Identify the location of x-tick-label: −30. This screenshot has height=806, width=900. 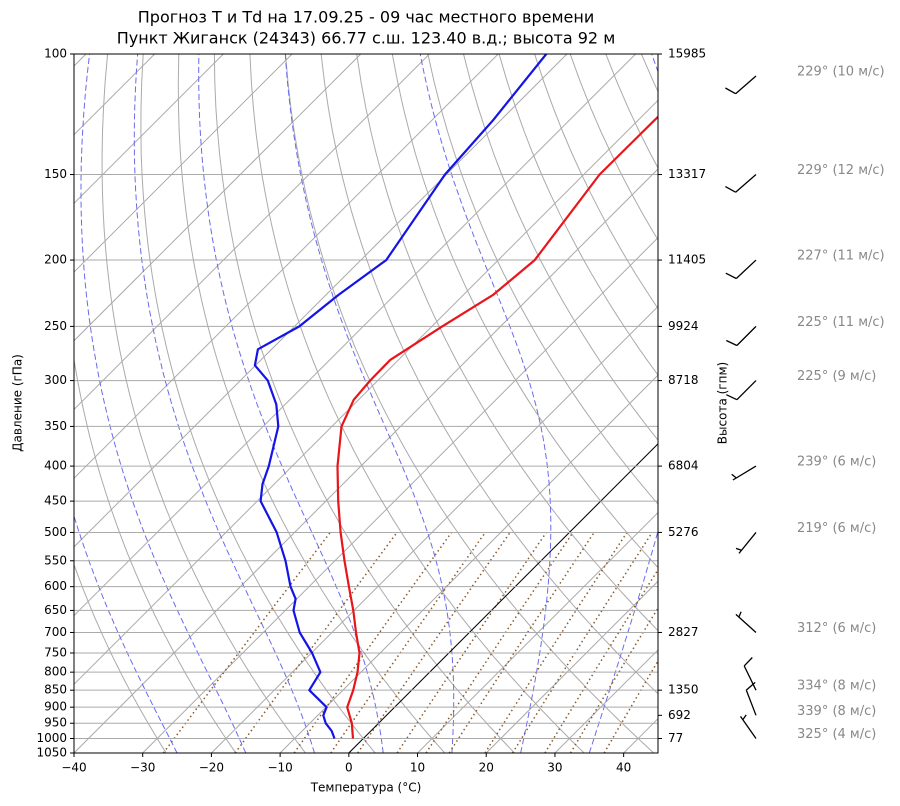
(142, 768).